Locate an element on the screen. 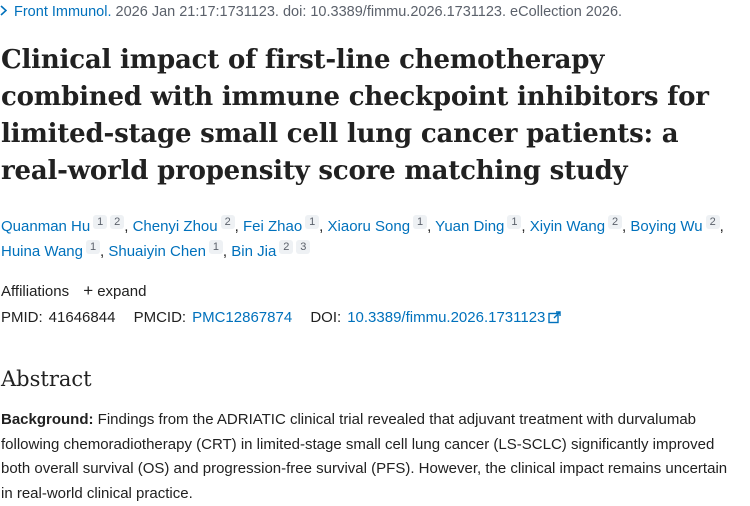 The image size is (750, 506). author-item: Quanman Hu 1 2, is located at coordinates (67, 225).